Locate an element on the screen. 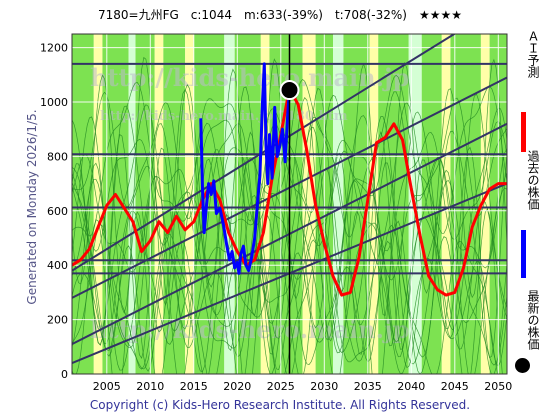 The height and width of the screenshot is (420, 560). y-tick-label: 1000 is located at coordinates (54, 102).